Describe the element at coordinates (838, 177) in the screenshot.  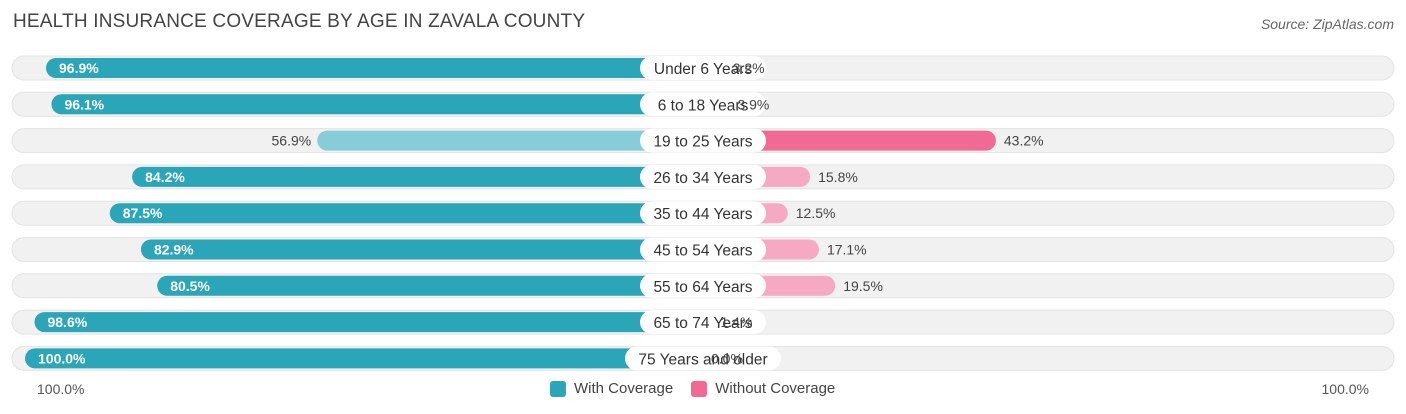
I see `label-without-coverage: 15.8%` at that location.